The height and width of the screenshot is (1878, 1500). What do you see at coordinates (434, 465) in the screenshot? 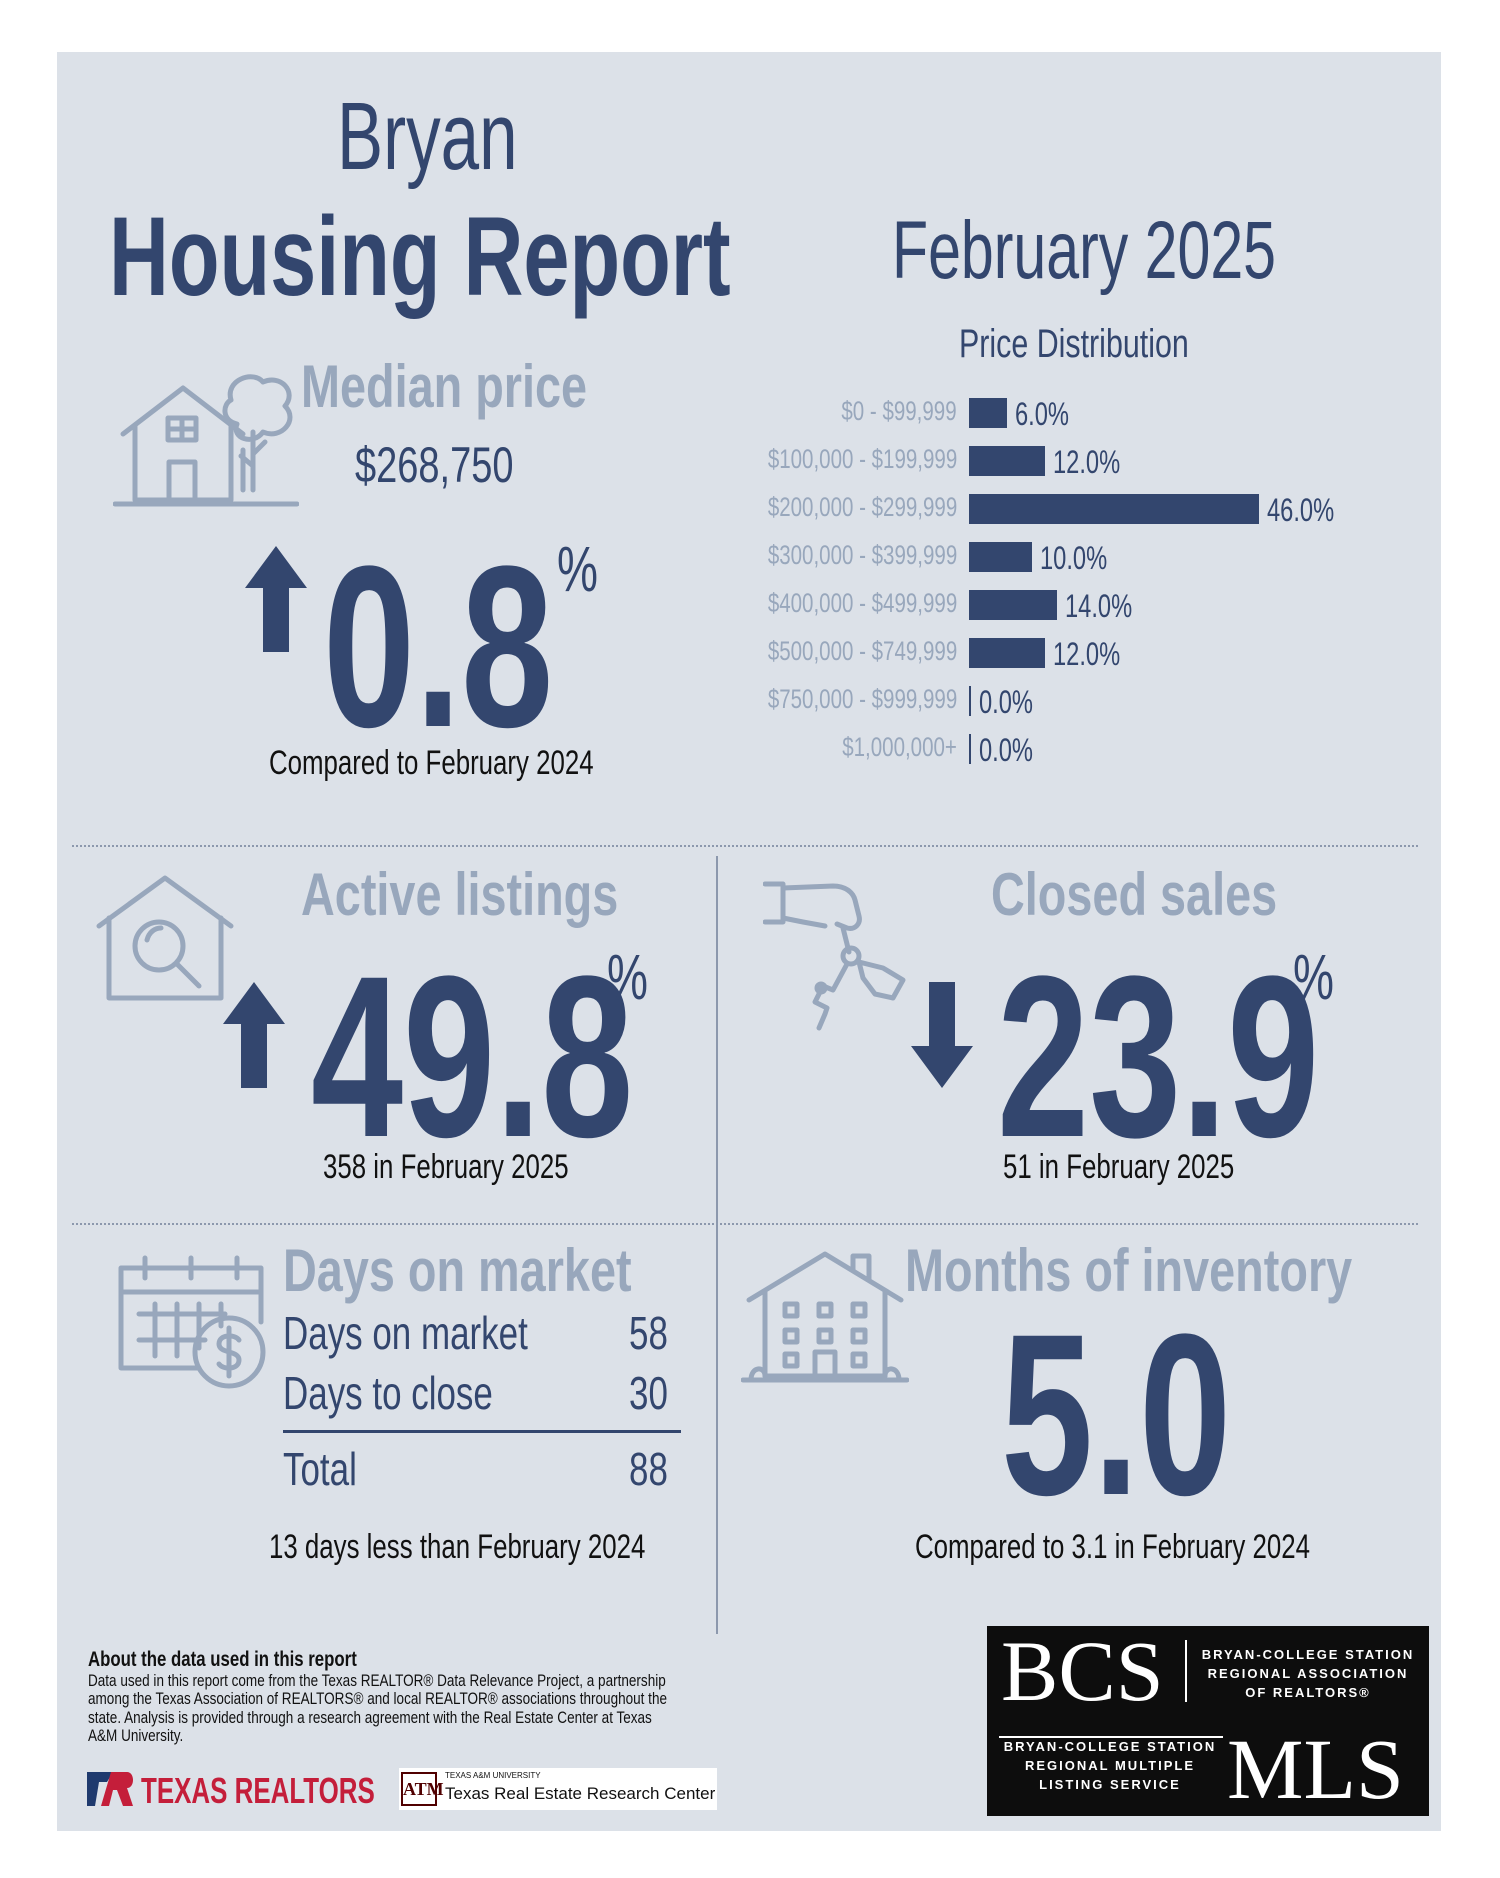
I see `median-price-value: $268,750` at bounding box center [434, 465].